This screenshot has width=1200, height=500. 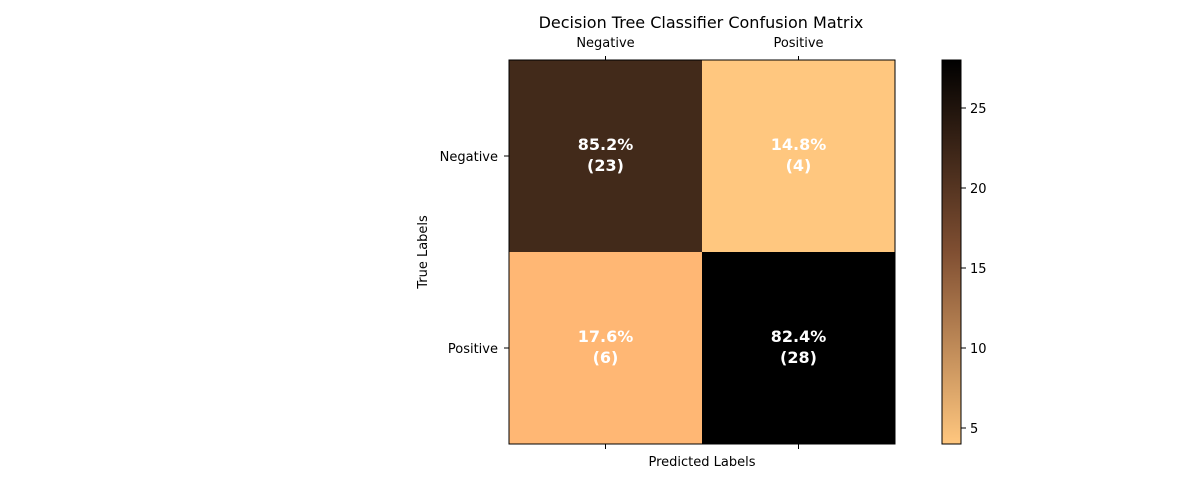 What do you see at coordinates (798, 357) in the screenshot?
I see `cell-count-label: (28)` at bounding box center [798, 357].